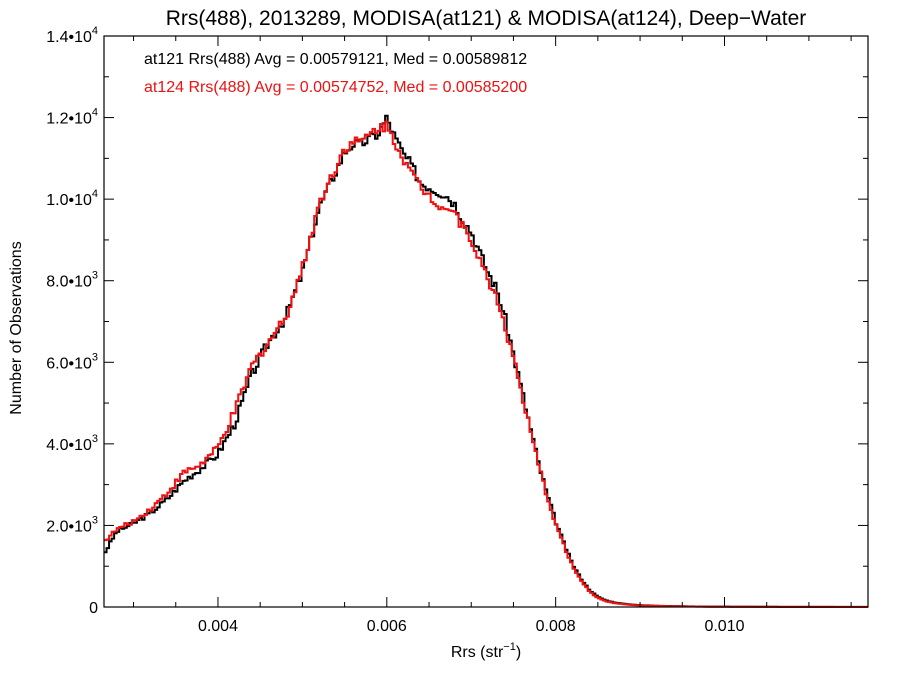 The image size is (900, 675). I want to click on y-tick-label: 4.0•103, so click(72, 443).